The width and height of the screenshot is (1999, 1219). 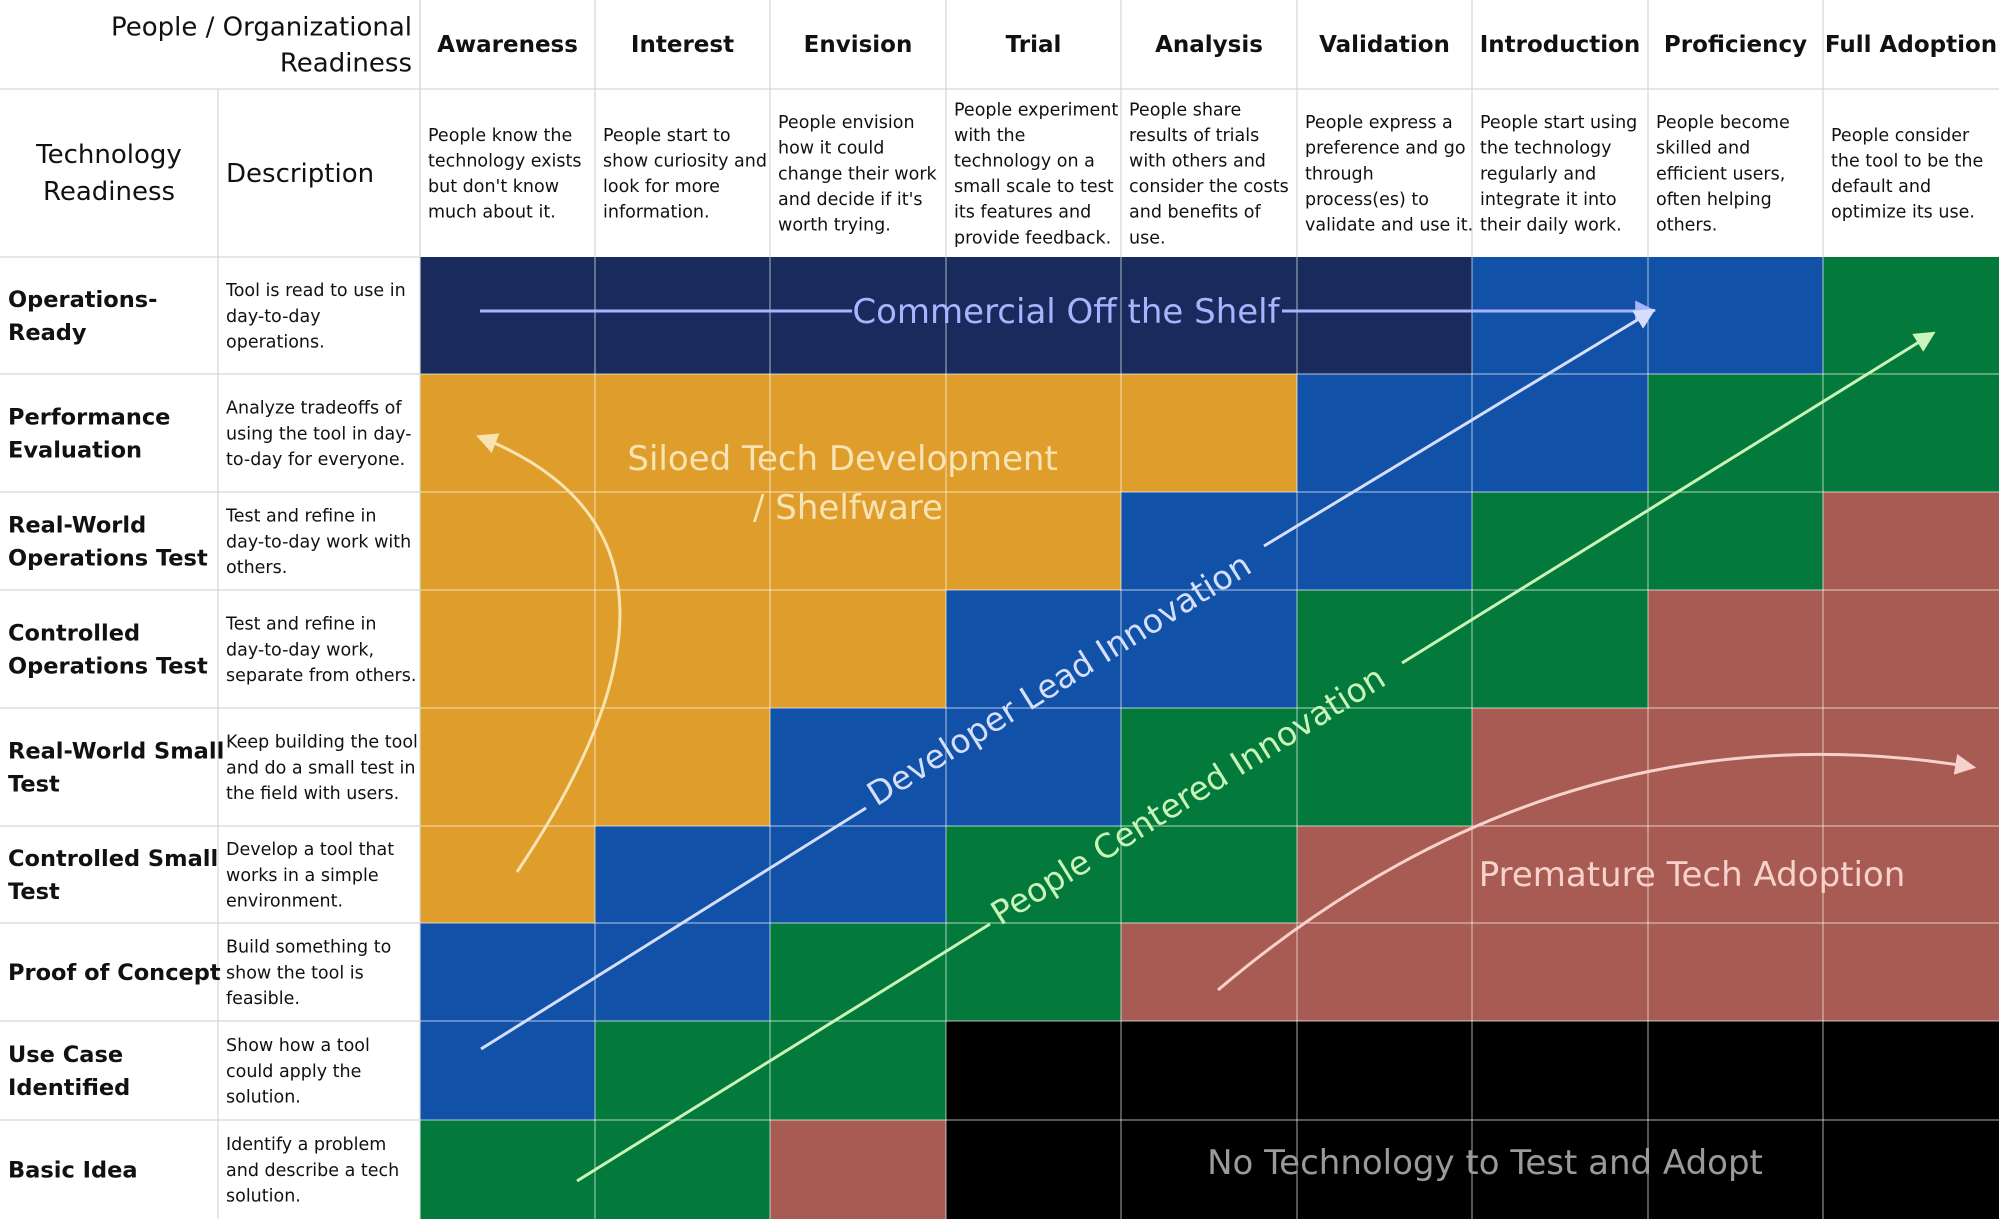 What do you see at coordinates (1907, 162) in the screenshot?
I see `stage-description-line-2: the tool to be the` at bounding box center [1907, 162].